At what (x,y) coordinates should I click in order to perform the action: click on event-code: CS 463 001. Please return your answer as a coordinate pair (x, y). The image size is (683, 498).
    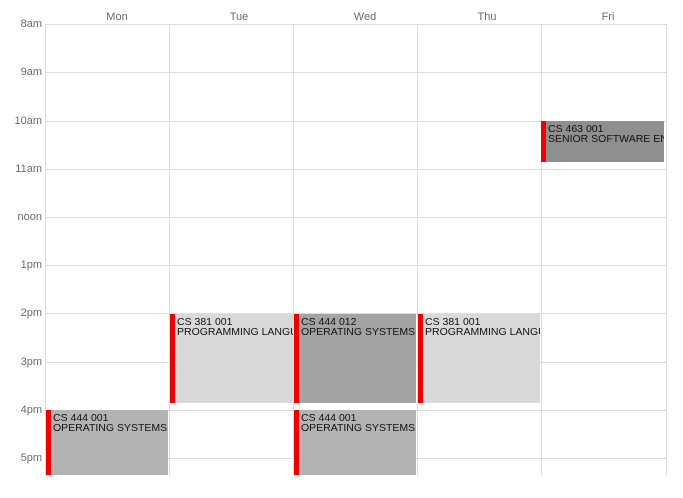
    Looking at the image, I should click on (576, 129).